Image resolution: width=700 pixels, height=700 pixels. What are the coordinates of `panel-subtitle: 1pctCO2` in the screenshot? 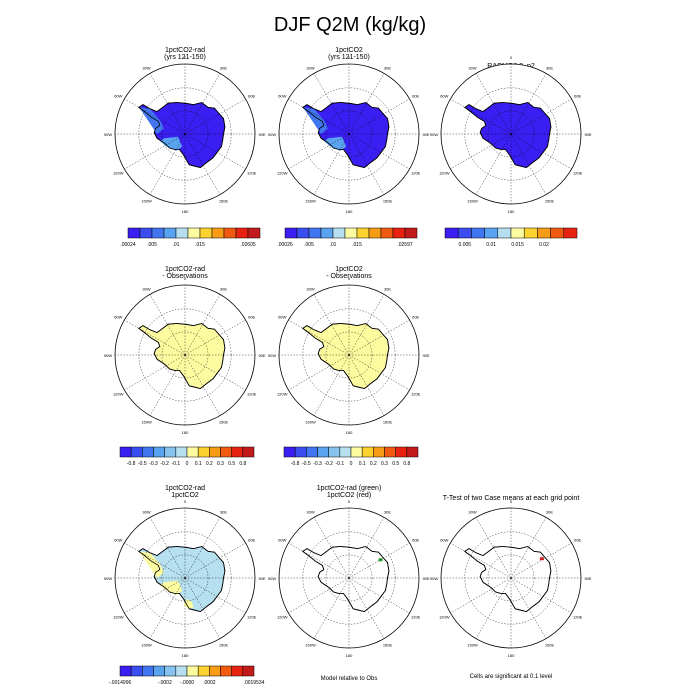 It's located at (185, 495).